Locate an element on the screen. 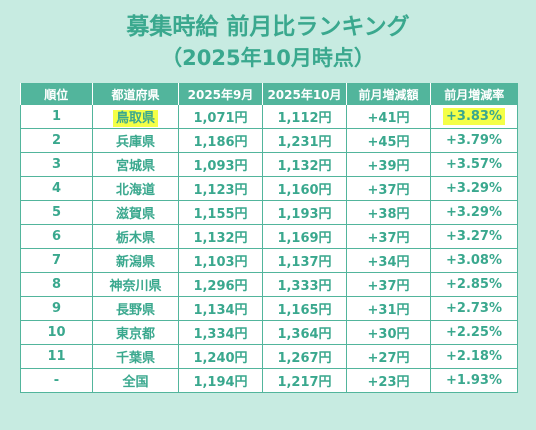 The height and width of the screenshot is (430, 536). prefecture-cell: 滋賀県 is located at coordinates (135, 212).